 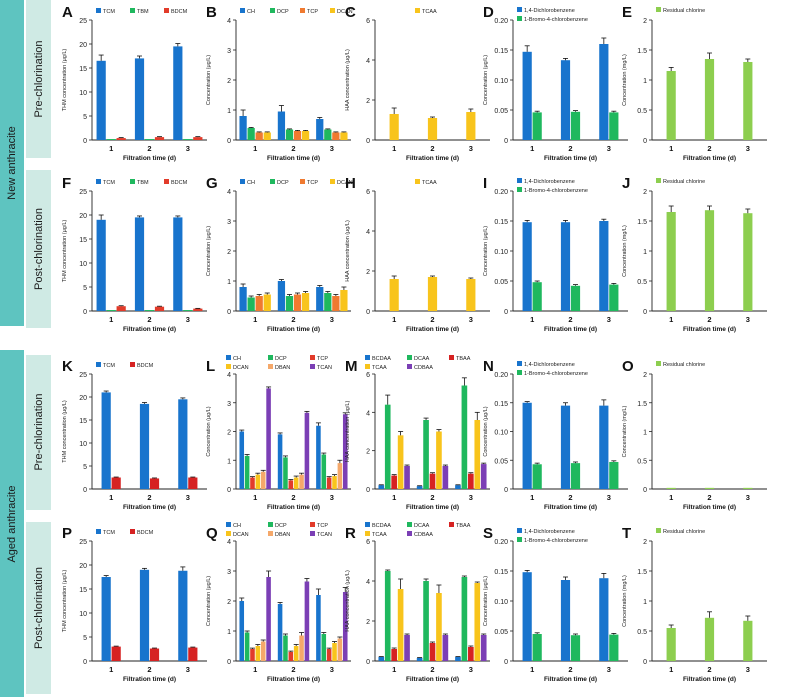 What do you see at coordinates (368, 542) in the screenshot?
I see `ytick-label-r-3: 6` at bounding box center [368, 542].